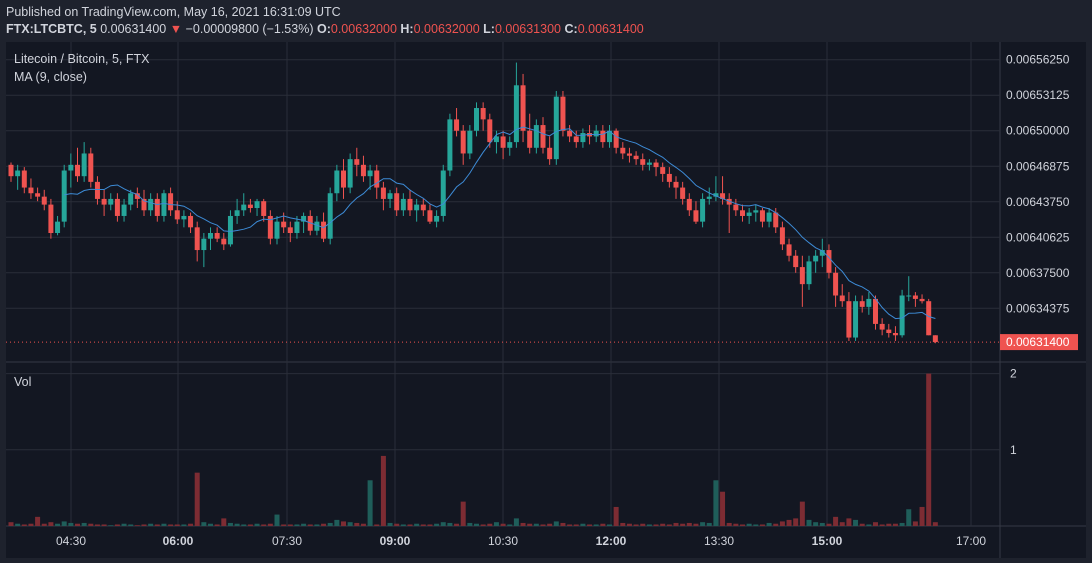 Image resolution: width=1092 pixels, height=563 pixels. Describe the element at coordinates (611, 541) in the screenshot. I see `time-tick-label: 12:00` at that location.